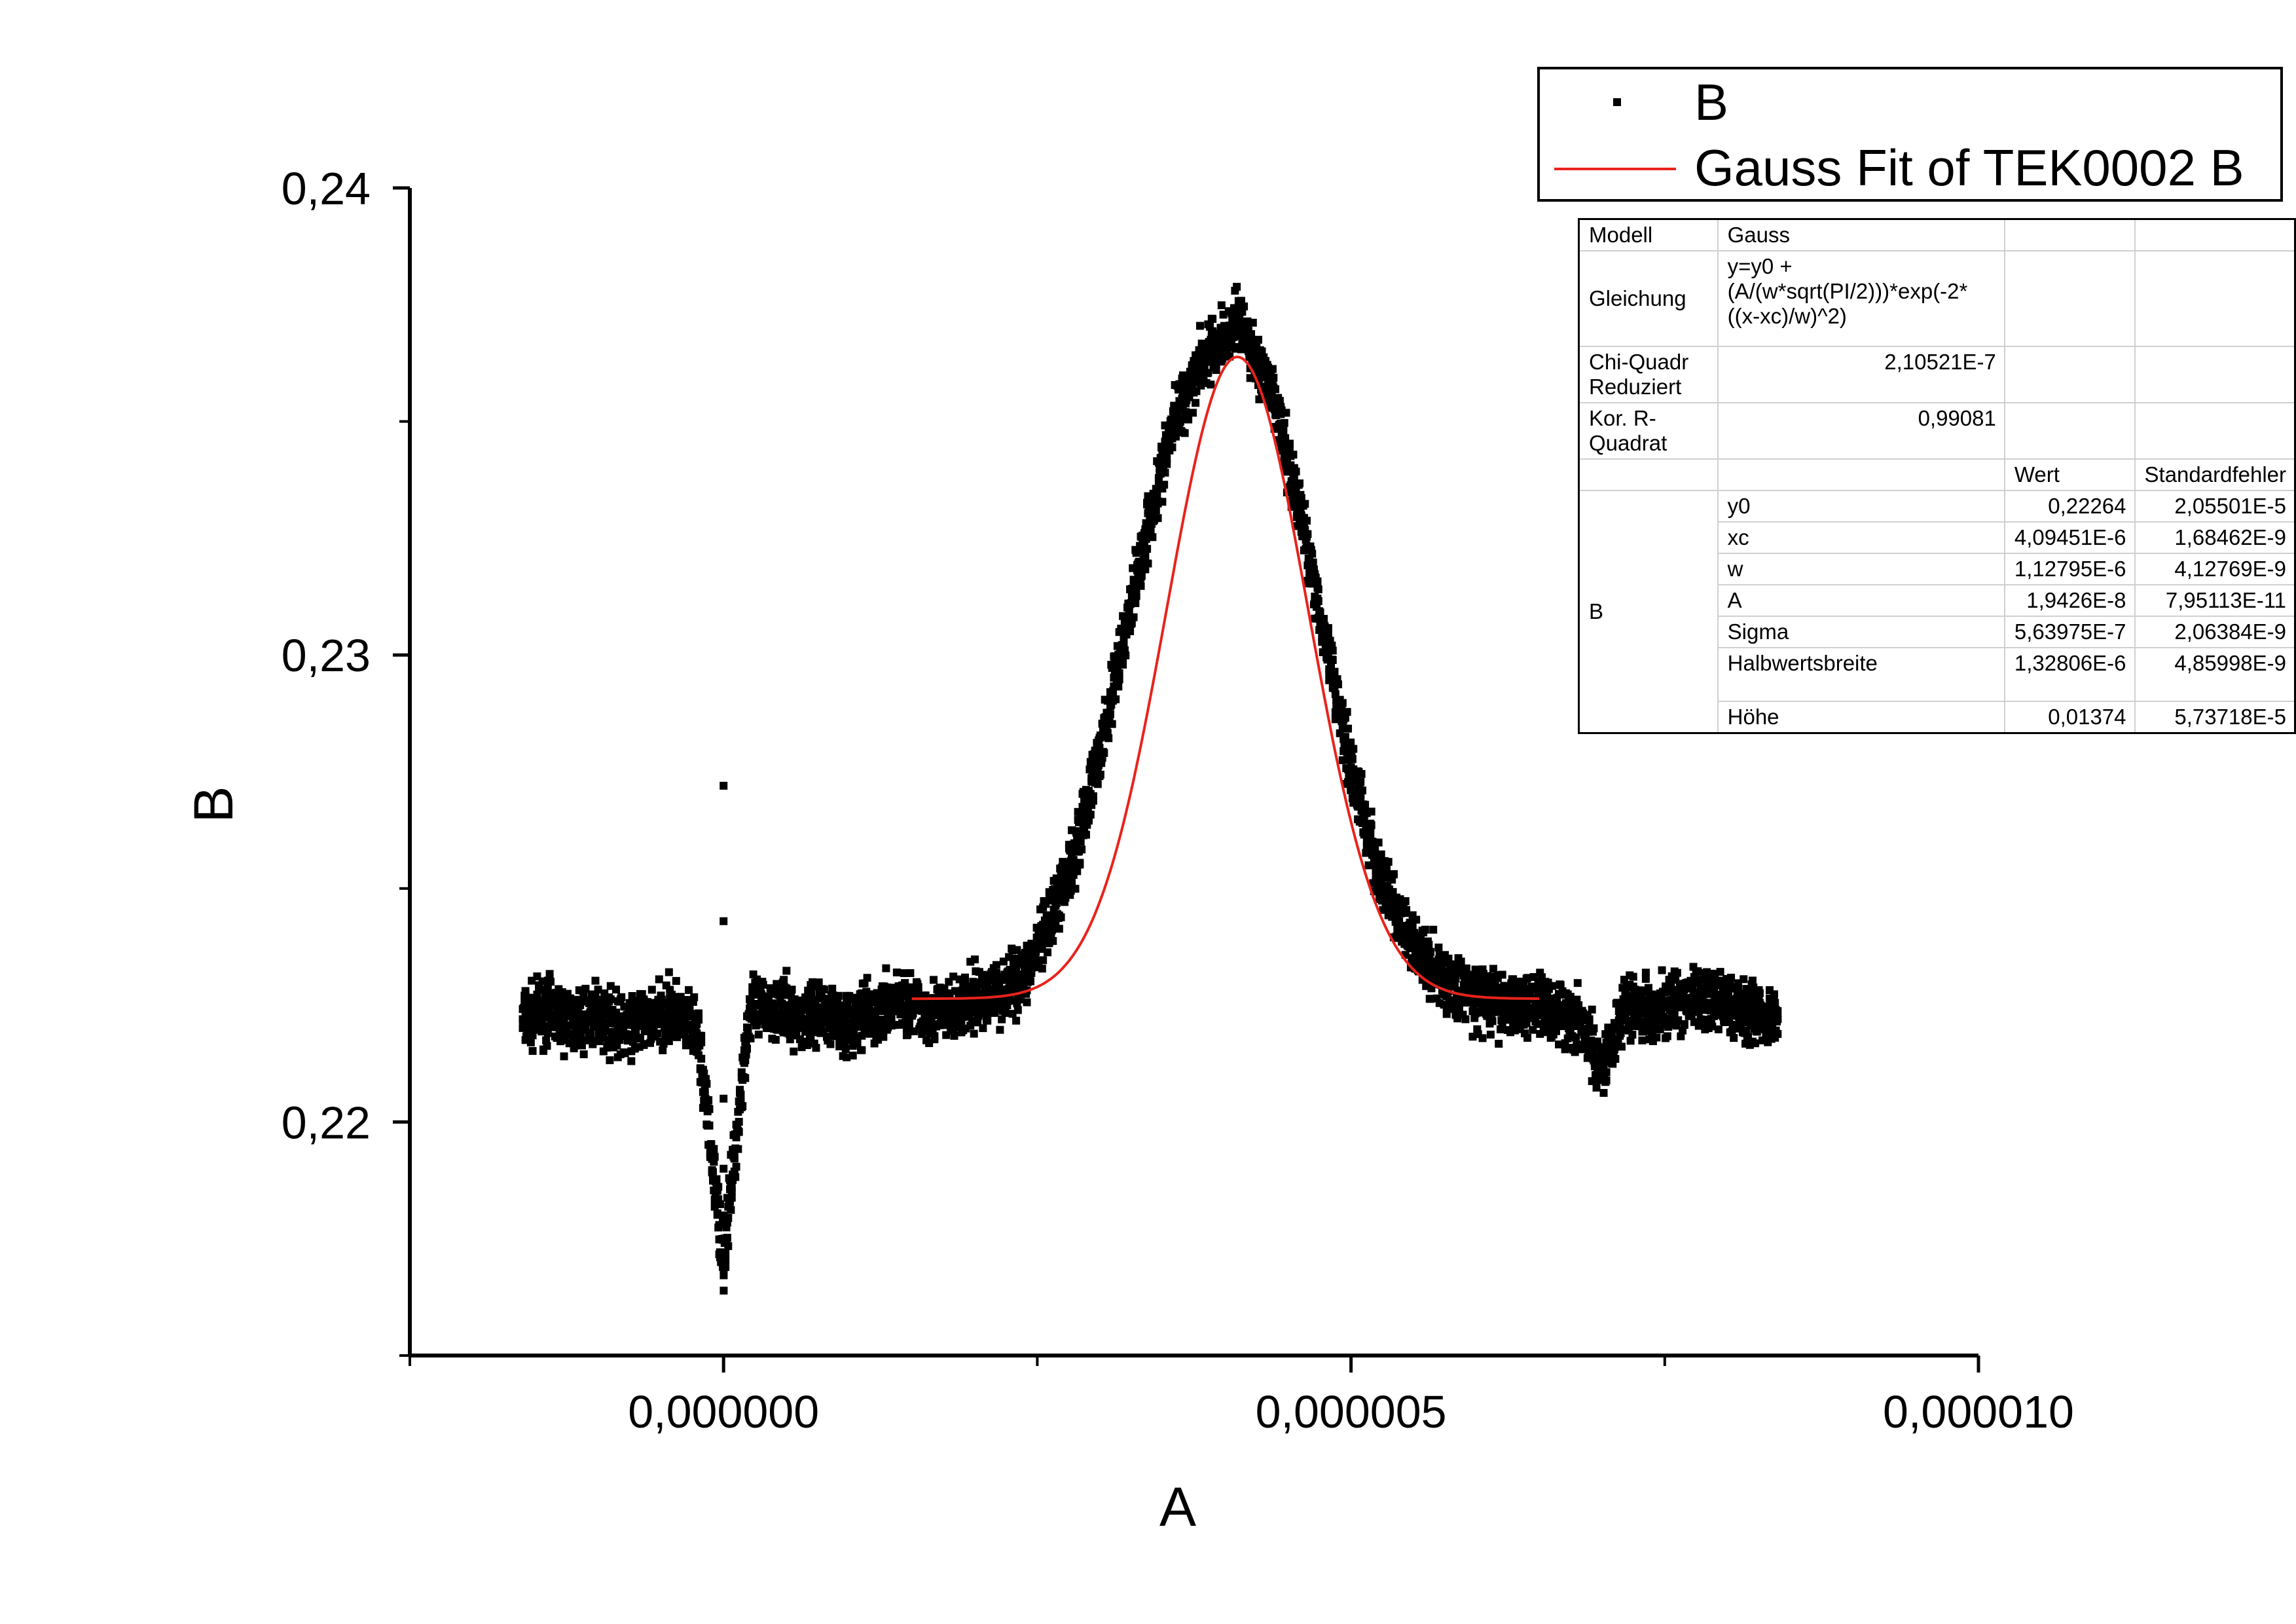 The image size is (2296, 1624). What do you see at coordinates (2069, 600) in the screenshot?
I see `param-wert: 1,9426E-8` at bounding box center [2069, 600].